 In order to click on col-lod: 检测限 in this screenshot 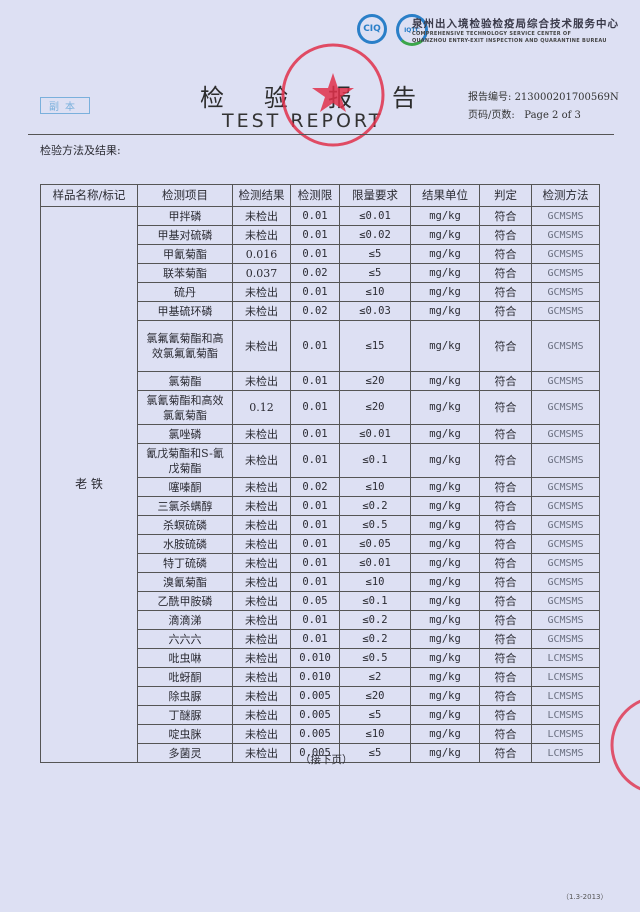, I will do `click(315, 195)`.